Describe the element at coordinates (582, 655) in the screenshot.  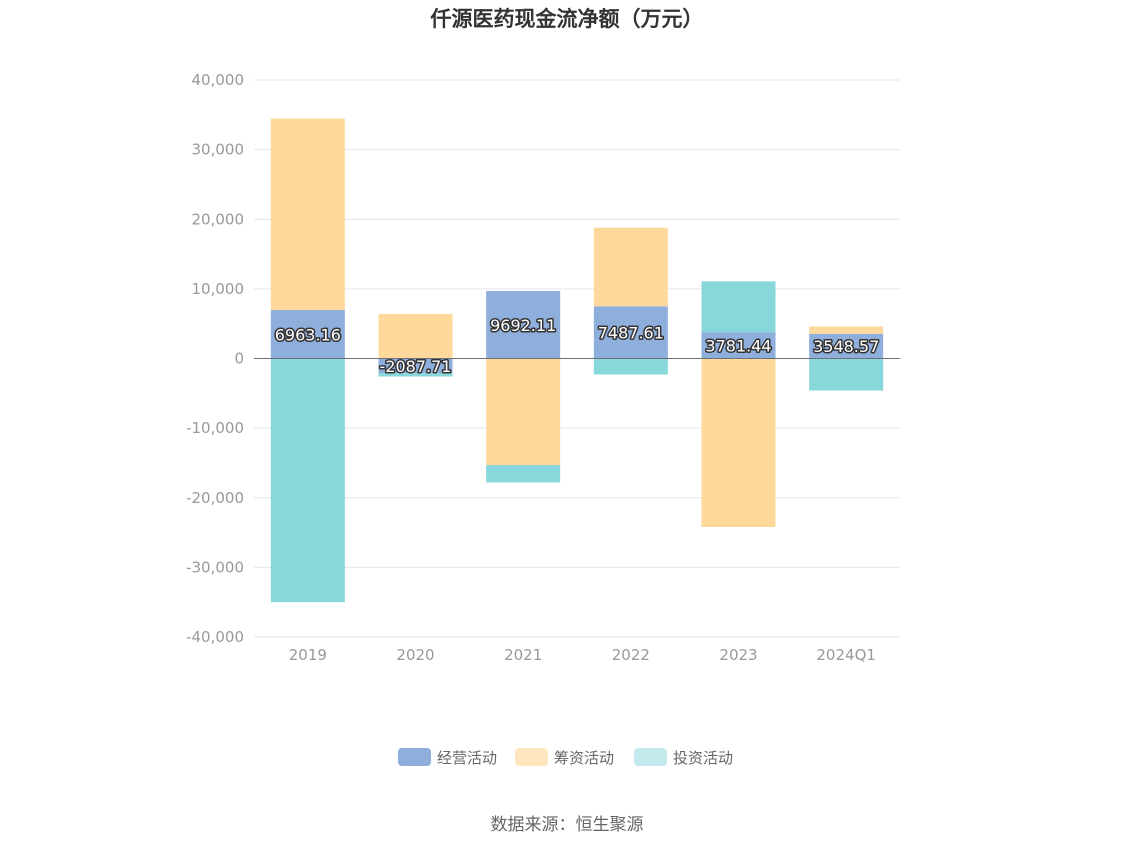
I see `x-axis: 2019 2020 2021 2022 2023 2024Q1` at that location.